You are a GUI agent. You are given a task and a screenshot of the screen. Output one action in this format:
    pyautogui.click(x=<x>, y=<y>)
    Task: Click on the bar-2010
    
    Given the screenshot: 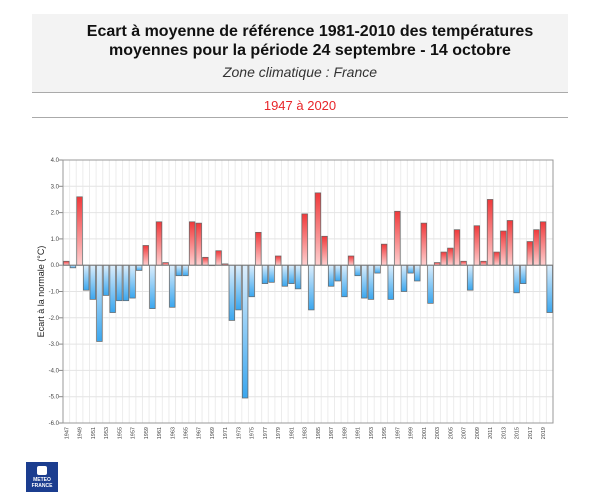 What is the action you would take?
    pyautogui.click(x=483, y=263)
    